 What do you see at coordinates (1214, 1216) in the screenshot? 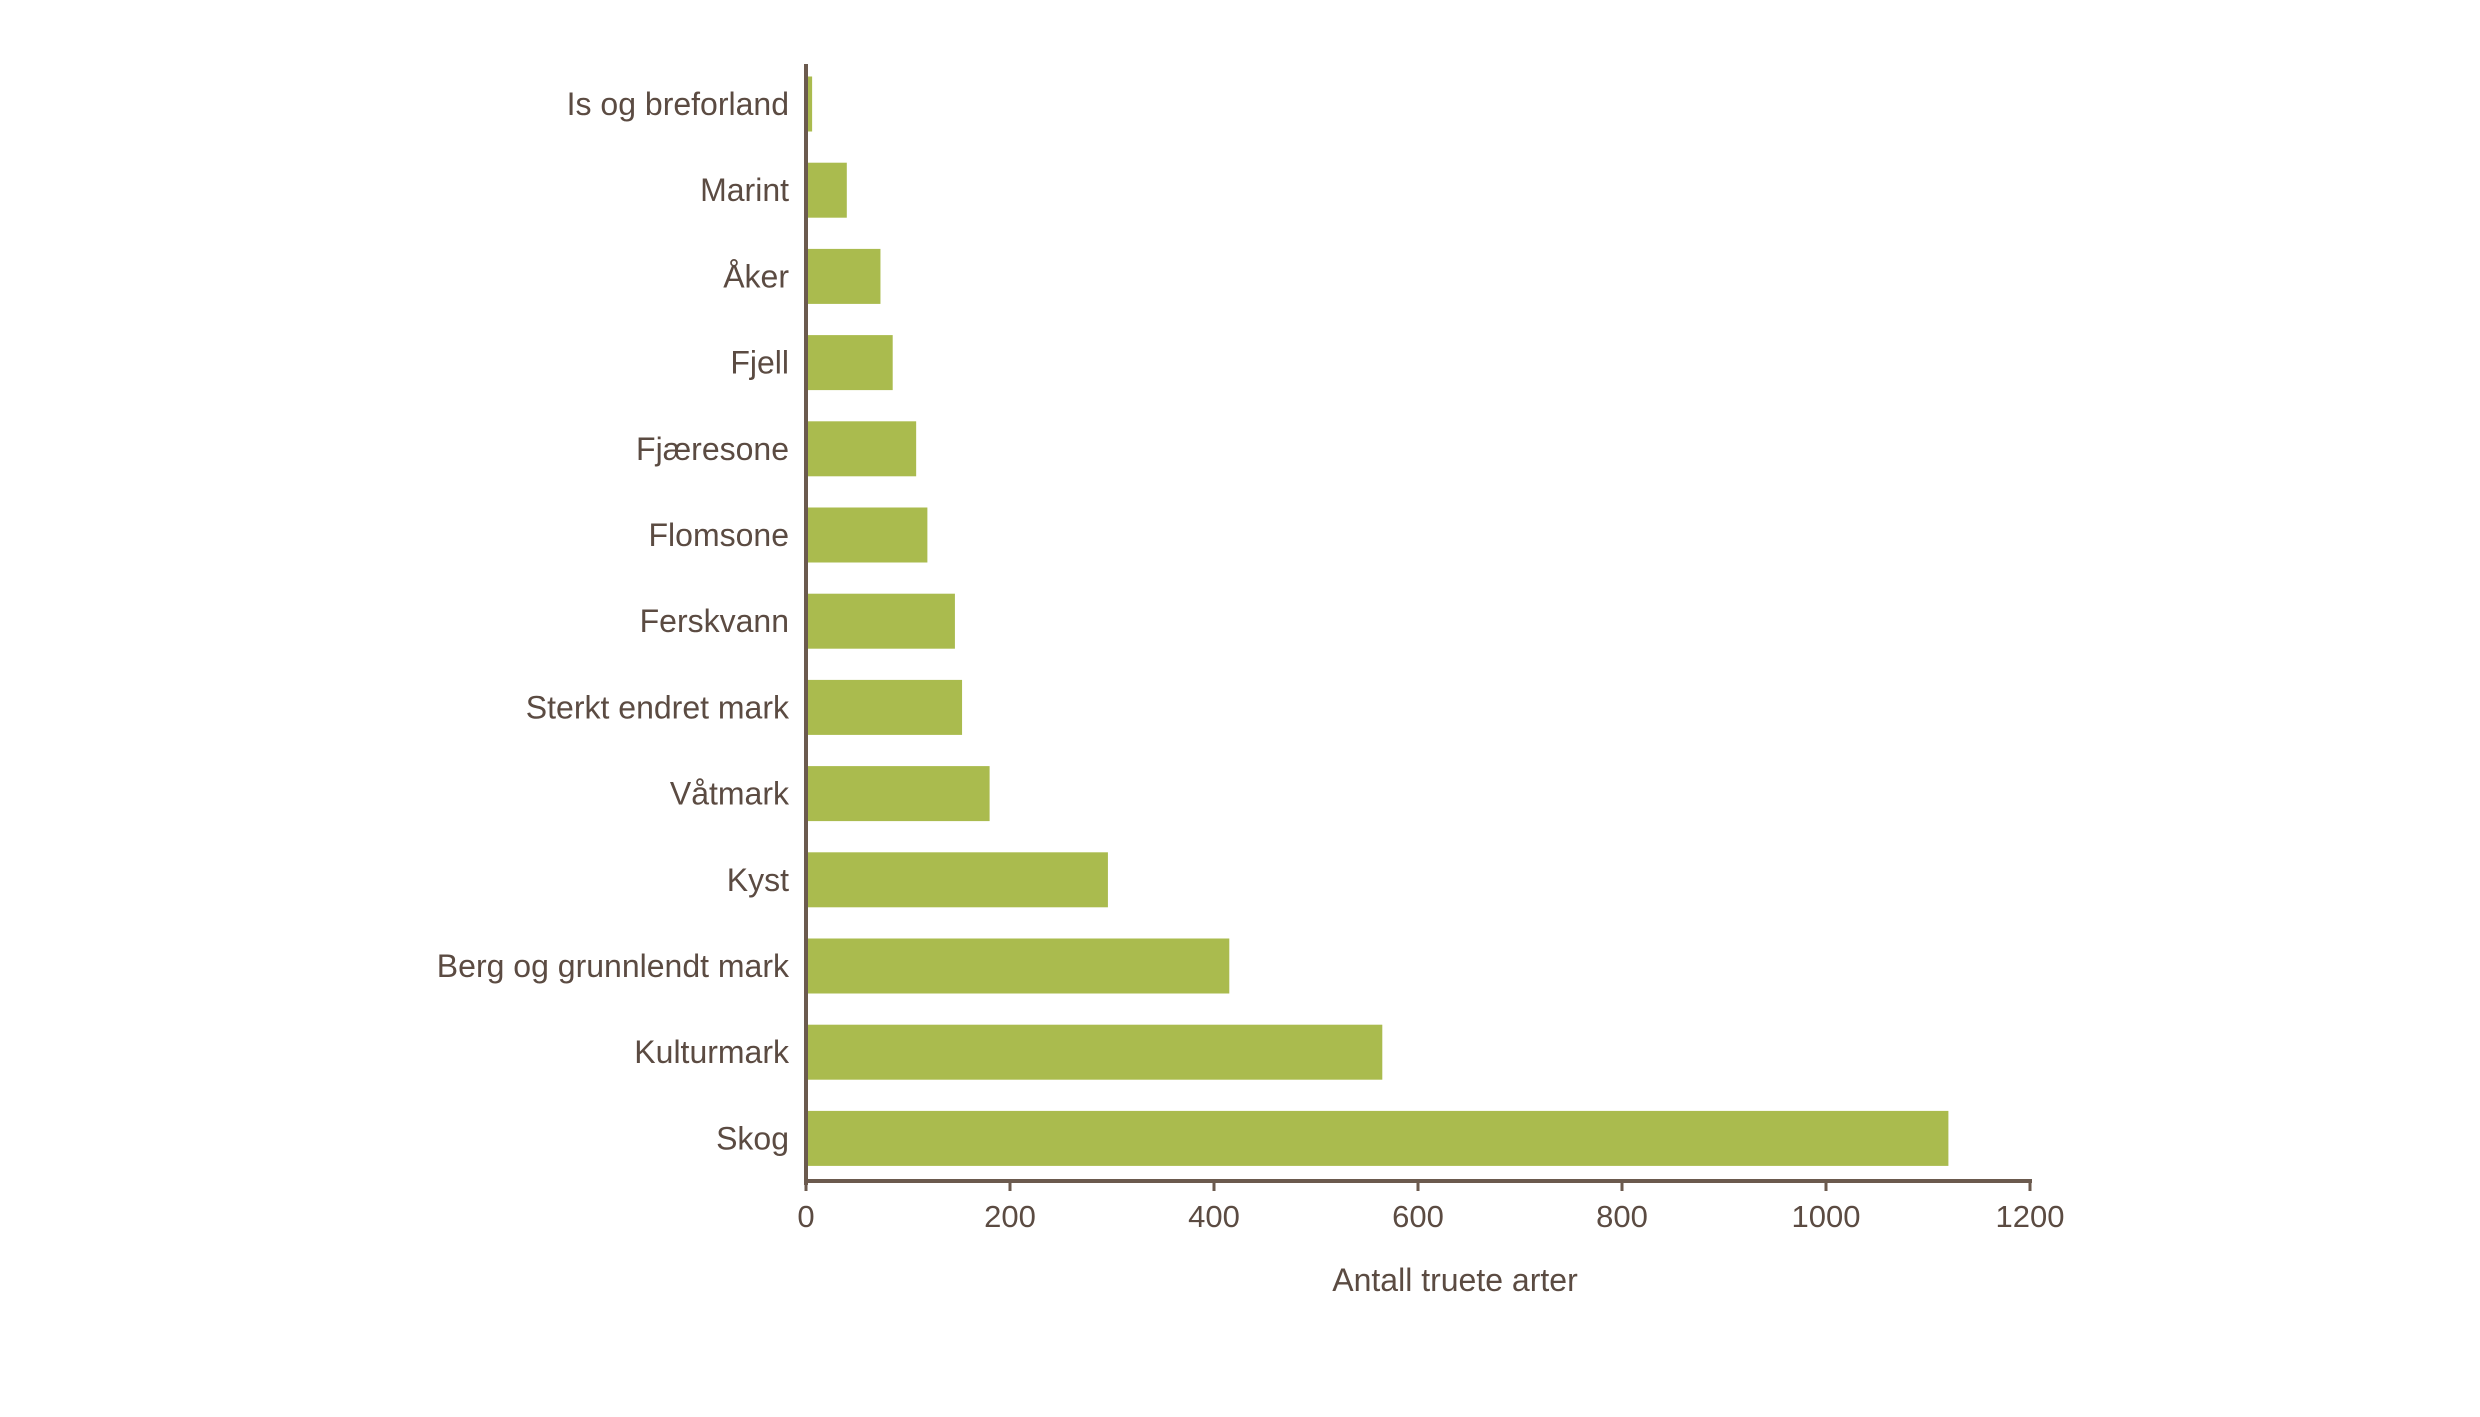
I see `x-tick-label: 400` at bounding box center [1214, 1216].